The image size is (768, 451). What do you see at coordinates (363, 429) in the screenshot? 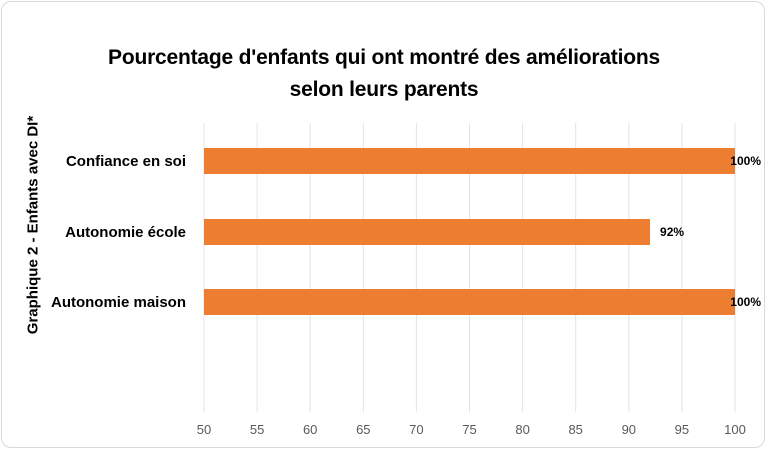
I see `x-tick-label: 65` at bounding box center [363, 429].